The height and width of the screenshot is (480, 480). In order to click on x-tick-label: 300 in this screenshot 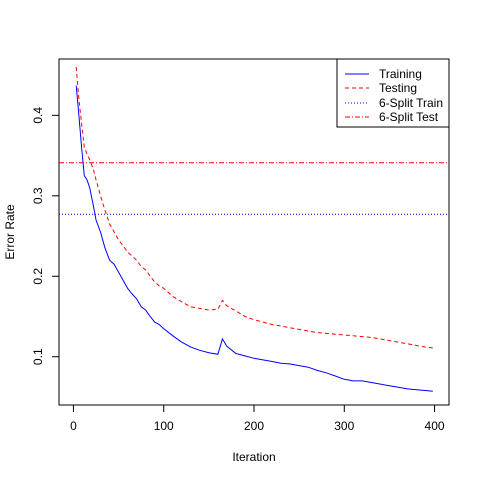, I will do `click(344, 426)`.